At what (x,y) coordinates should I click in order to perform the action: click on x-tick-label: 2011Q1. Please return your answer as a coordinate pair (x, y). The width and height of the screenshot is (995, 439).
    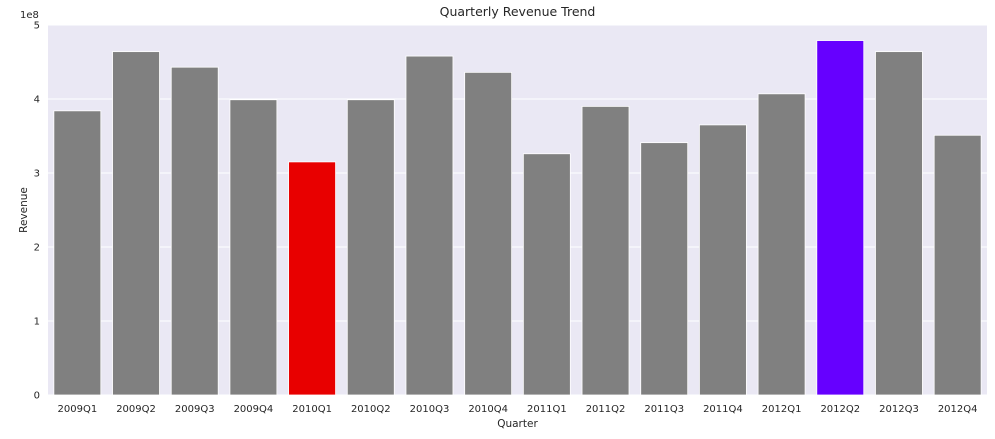
    Looking at the image, I should click on (547, 409).